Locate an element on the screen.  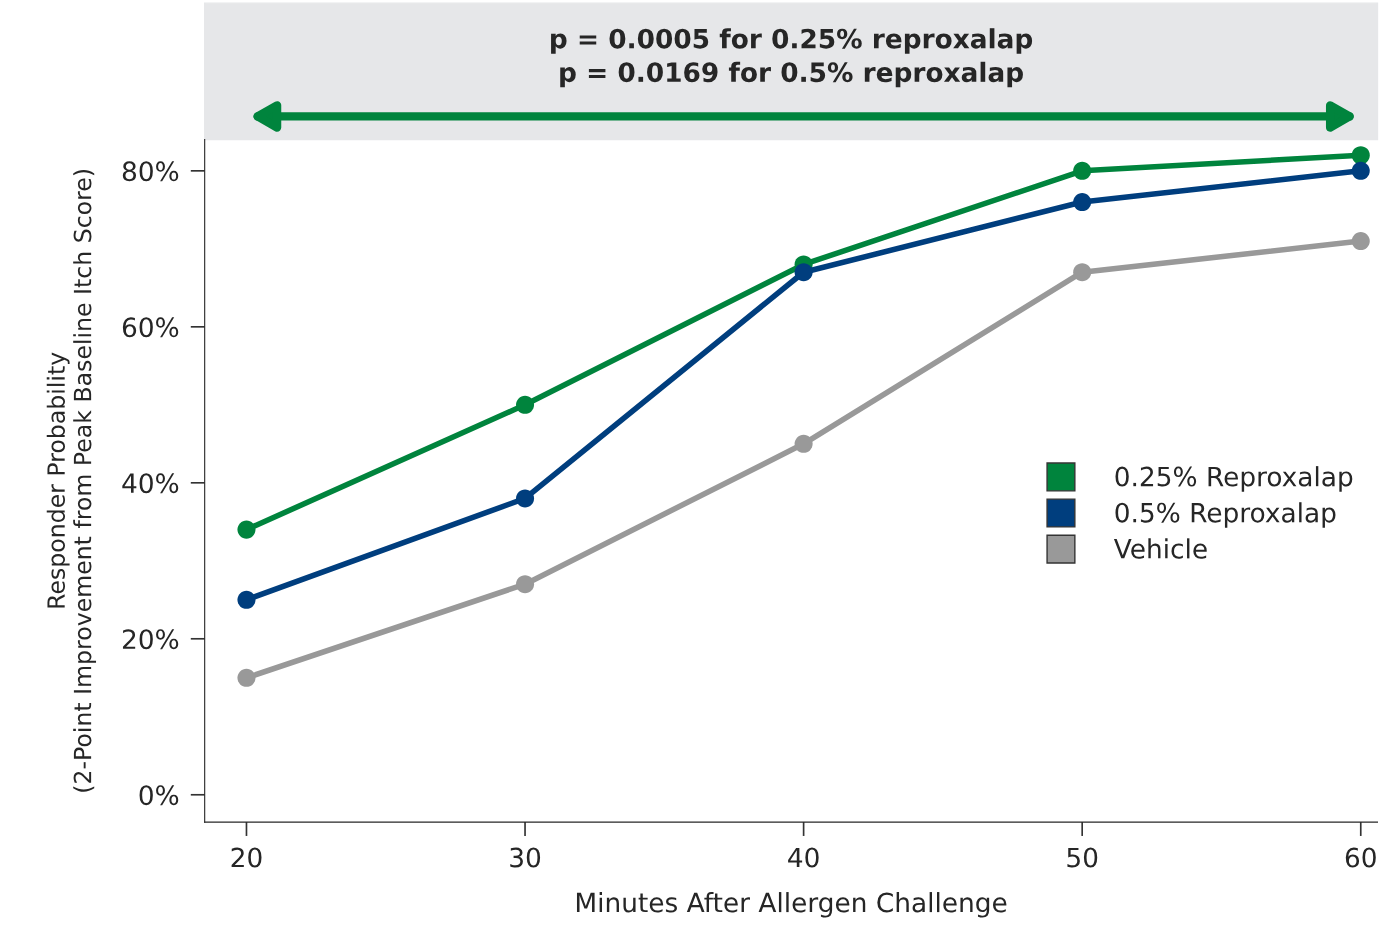
y-tick-label: 20% is located at coordinates (150, 639).